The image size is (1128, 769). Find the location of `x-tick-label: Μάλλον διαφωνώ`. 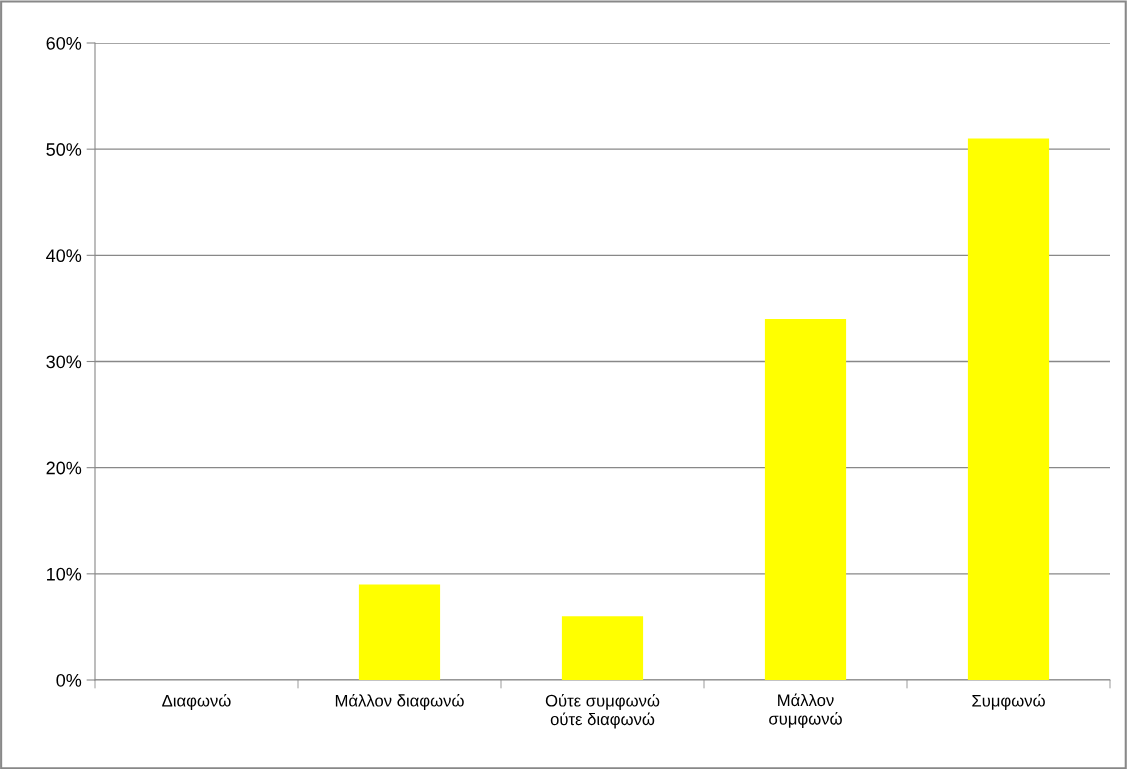

x-tick-label: Μάλλον διαφωνώ is located at coordinates (399, 701).